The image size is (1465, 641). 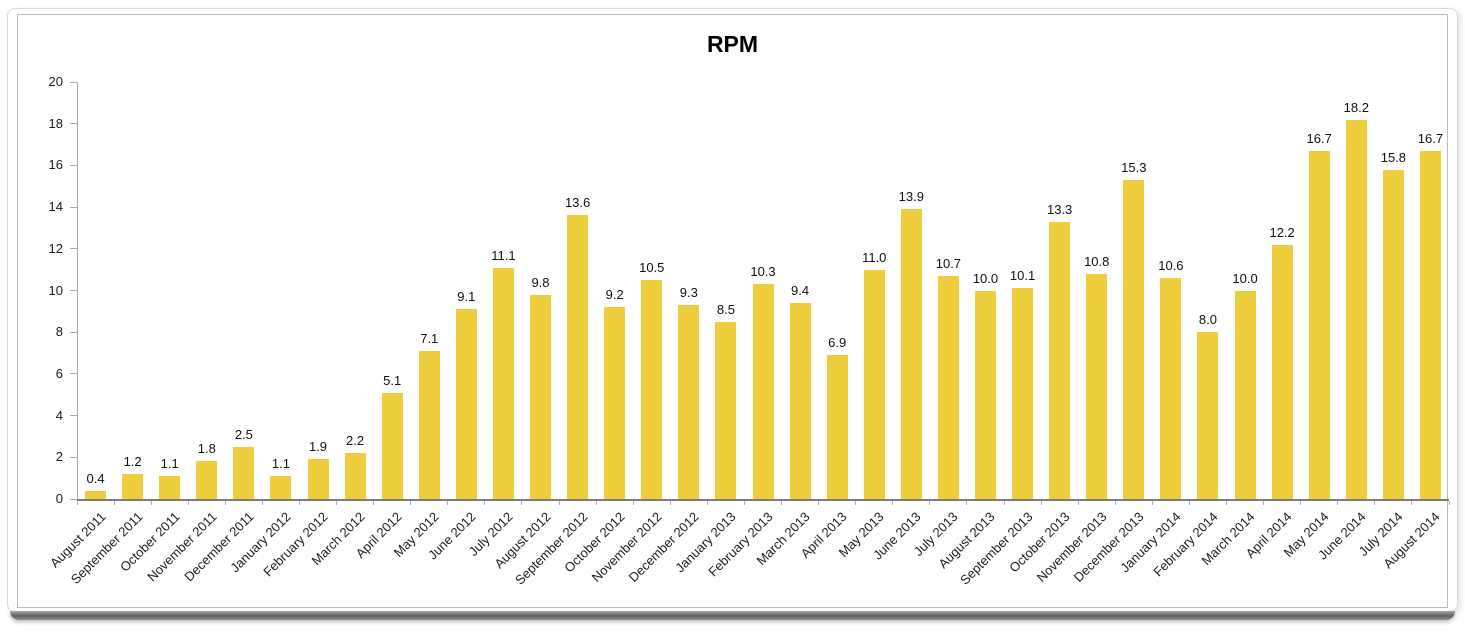 I want to click on bar-value-label: 10.7, so click(x=948, y=263).